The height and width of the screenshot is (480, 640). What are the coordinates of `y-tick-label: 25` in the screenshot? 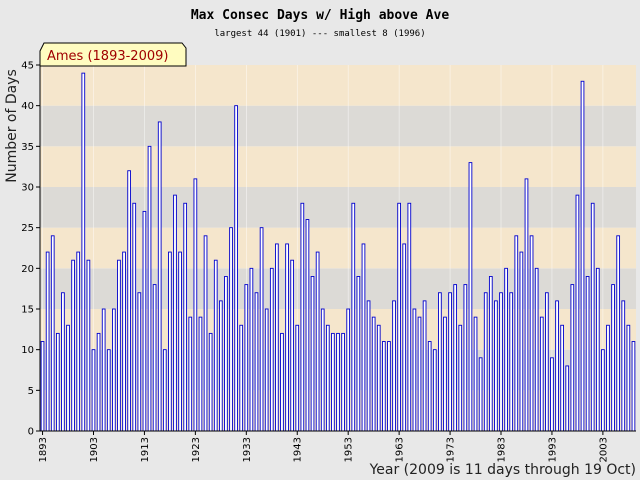 It's located at (27, 228).